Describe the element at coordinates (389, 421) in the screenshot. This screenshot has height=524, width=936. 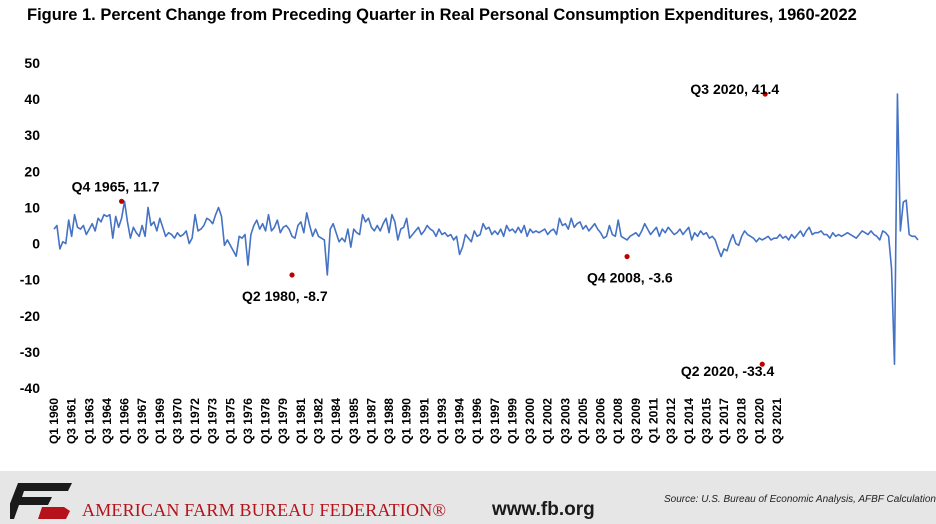
I see `x-tick-label: Q3 1988` at that location.